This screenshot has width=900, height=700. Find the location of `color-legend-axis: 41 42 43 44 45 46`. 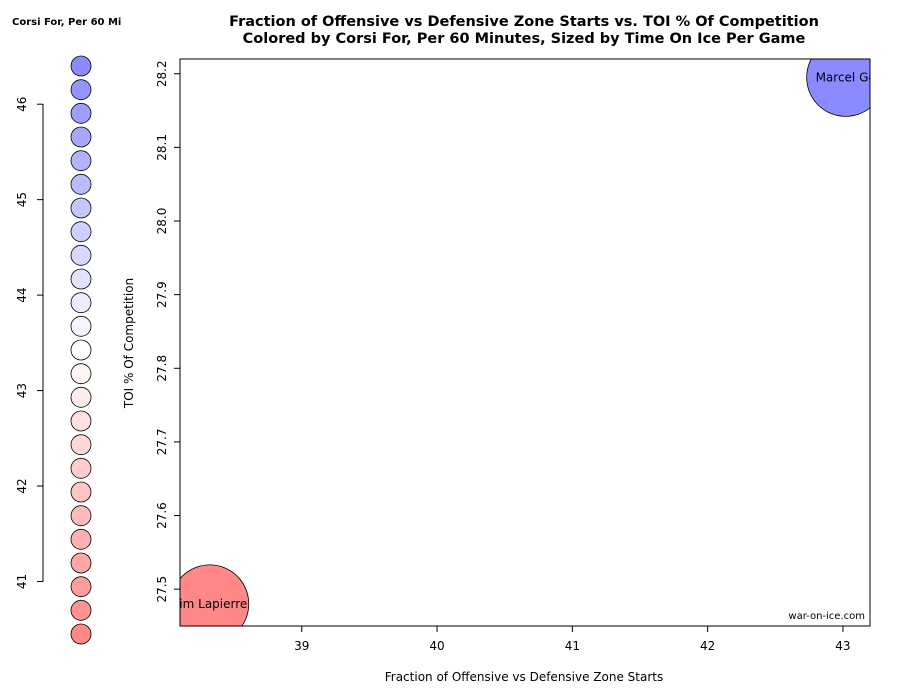

color-legend-axis: 41 42 43 44 45 46 is located at coordinates (29, 343).